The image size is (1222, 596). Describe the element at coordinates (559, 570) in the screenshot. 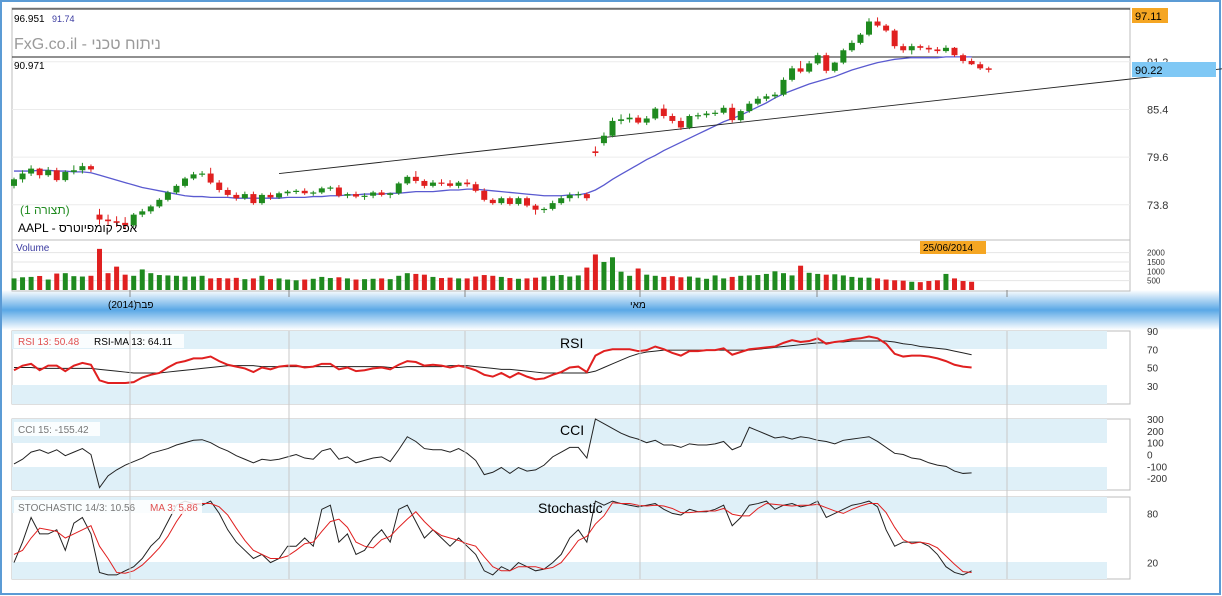

I see `stochastic-oversold-zone` at that location.